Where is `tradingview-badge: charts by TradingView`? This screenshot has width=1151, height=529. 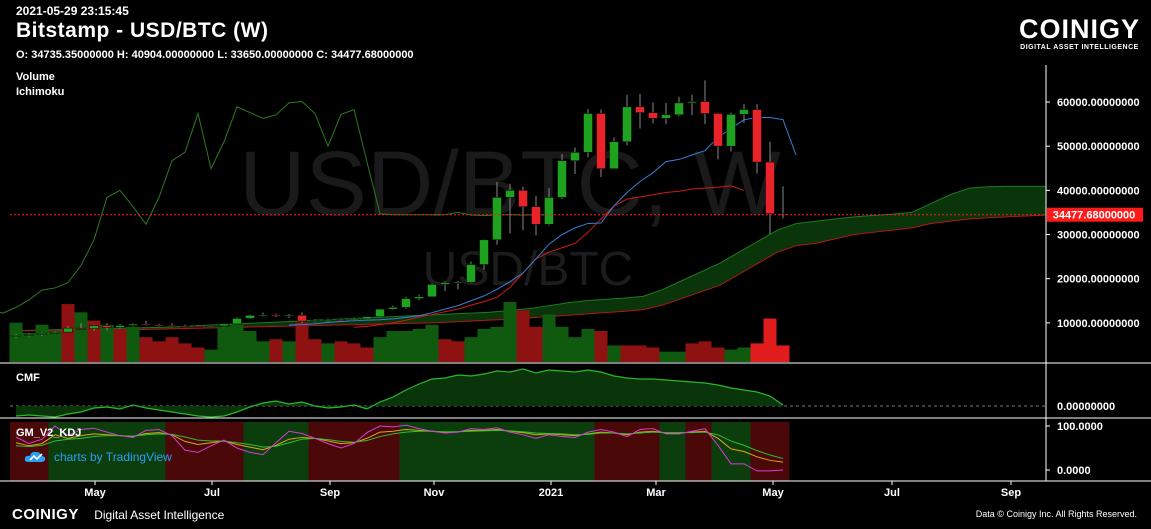
tradingview-badge: charts by TradingView is located at coordinates (98, 457).